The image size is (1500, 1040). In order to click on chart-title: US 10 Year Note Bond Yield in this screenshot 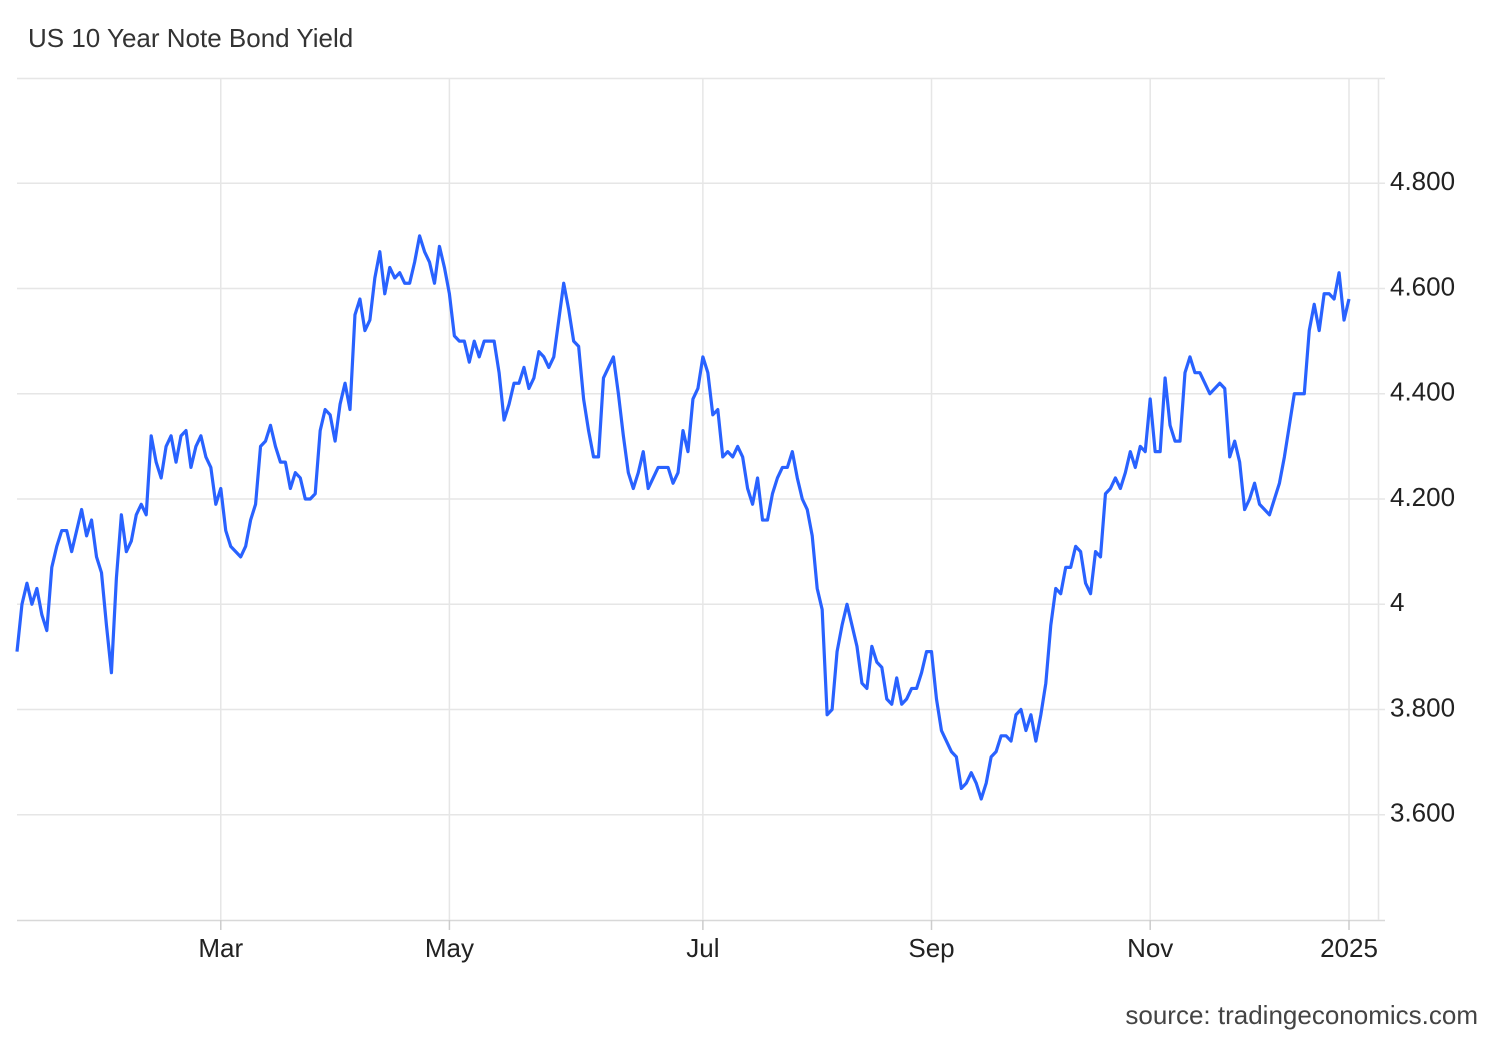, I will do `click(190, 38)`.